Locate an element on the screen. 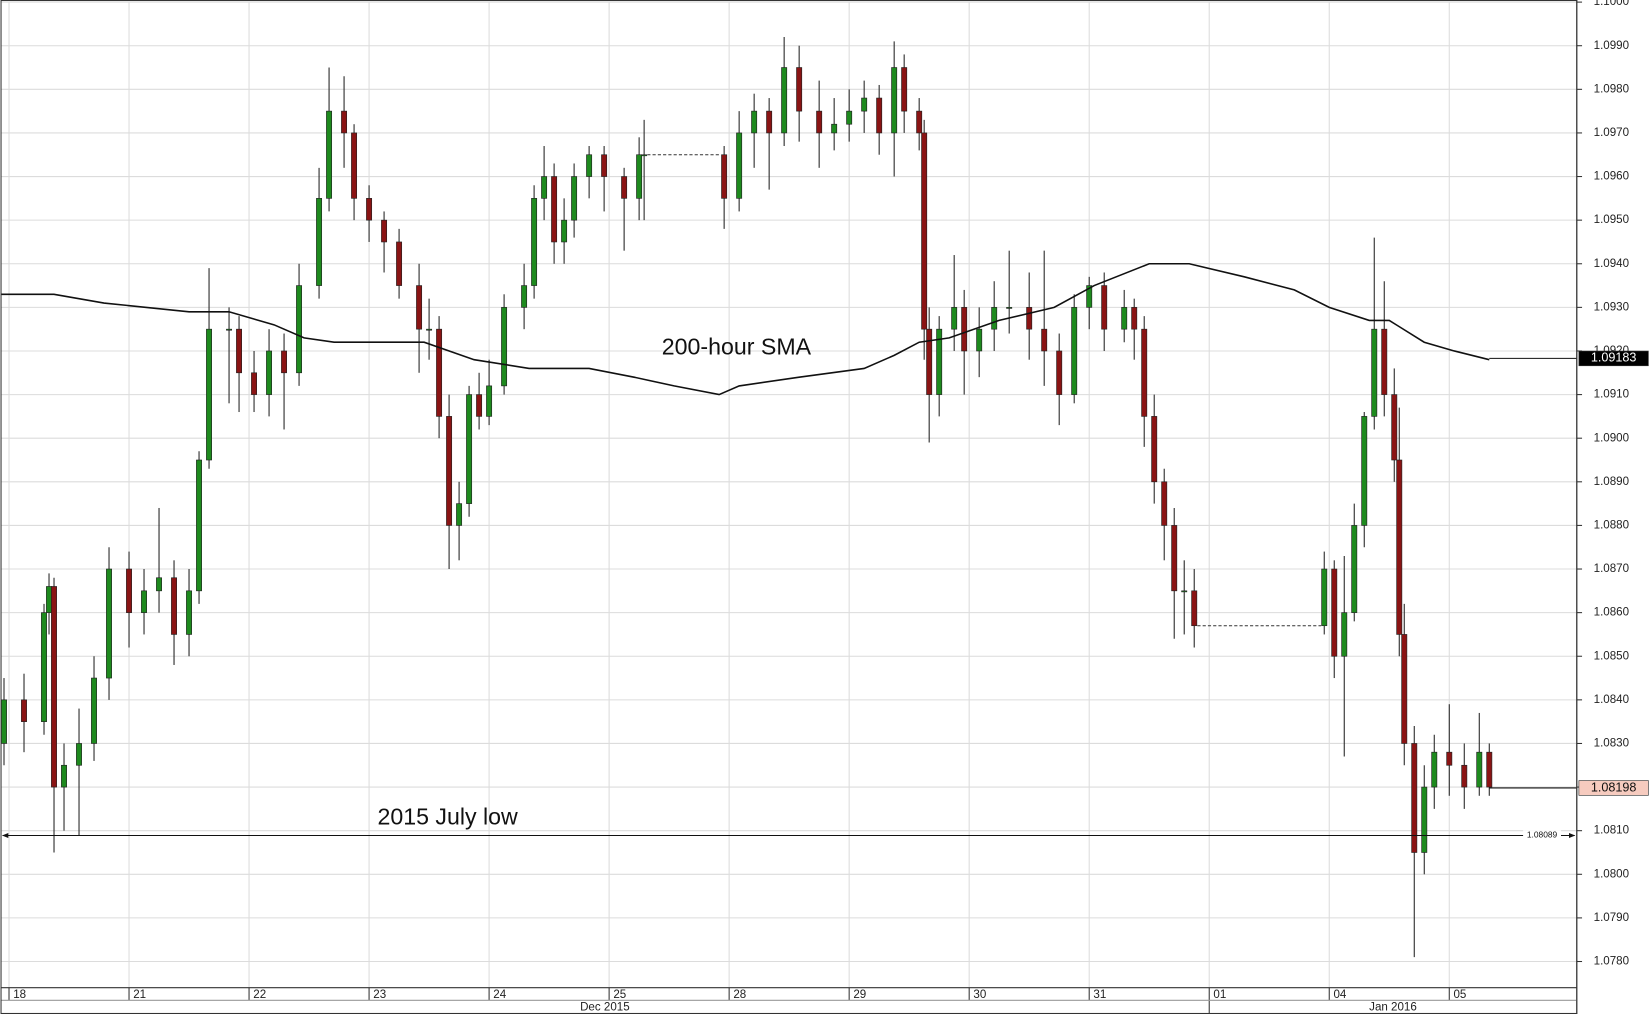 The image size is (1651, 1014). y-tick-label: 1.0830 is located at coordinates (1611, 744).